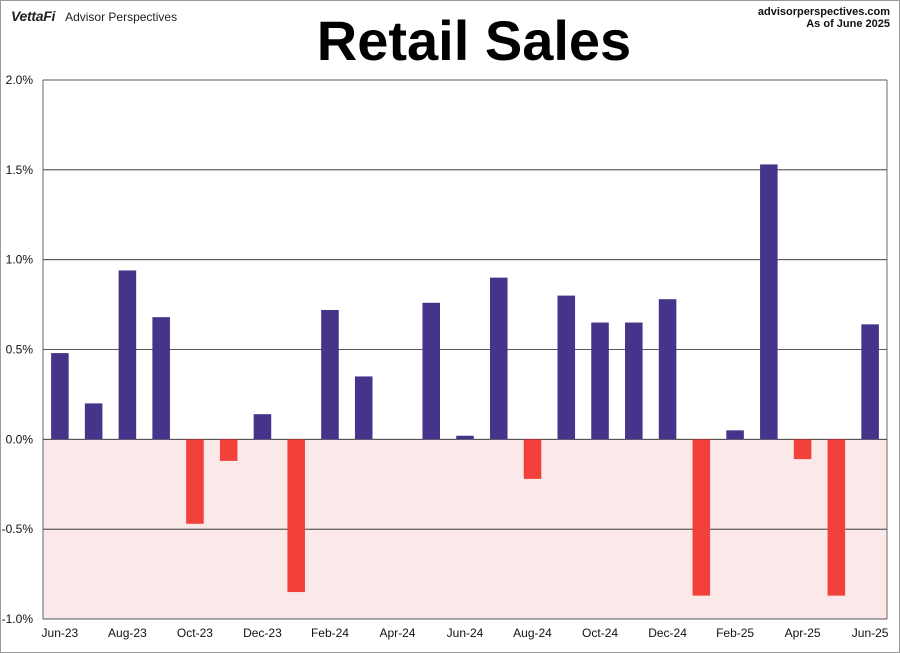 The height and width of the screenshot is (653, 900). Describe the element at coordinates (848, 24) in the screenshot. I see `as-of-date: As of June 2025` at that location.